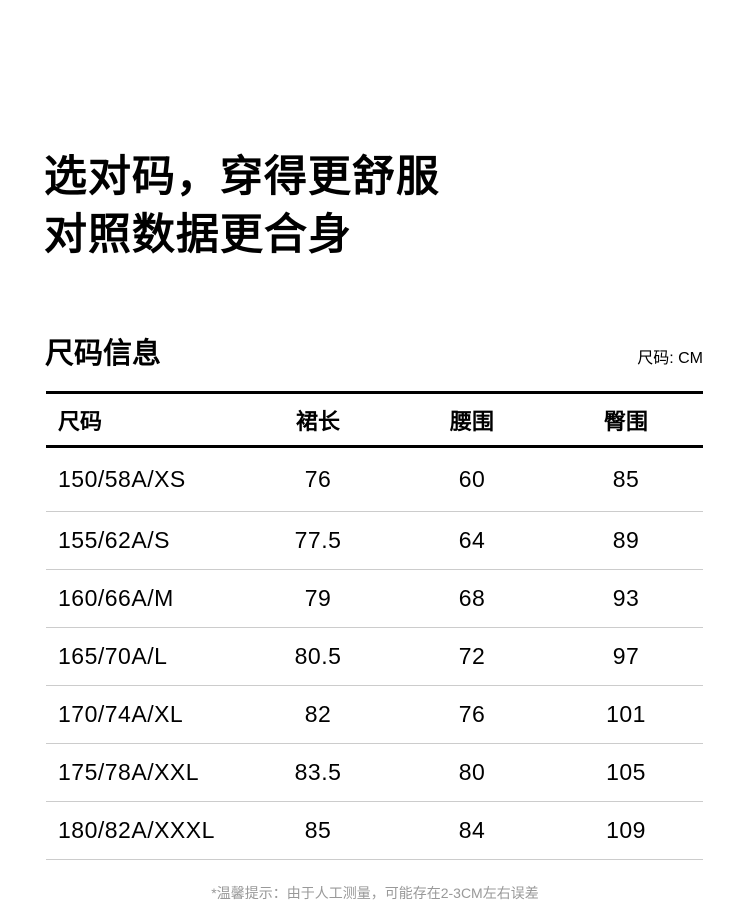 The image size is (750, 907). What do you see at coordinates (626, 598) in the screenshot?
I see `hip-cell: 93` at bounding box center [626, 598].